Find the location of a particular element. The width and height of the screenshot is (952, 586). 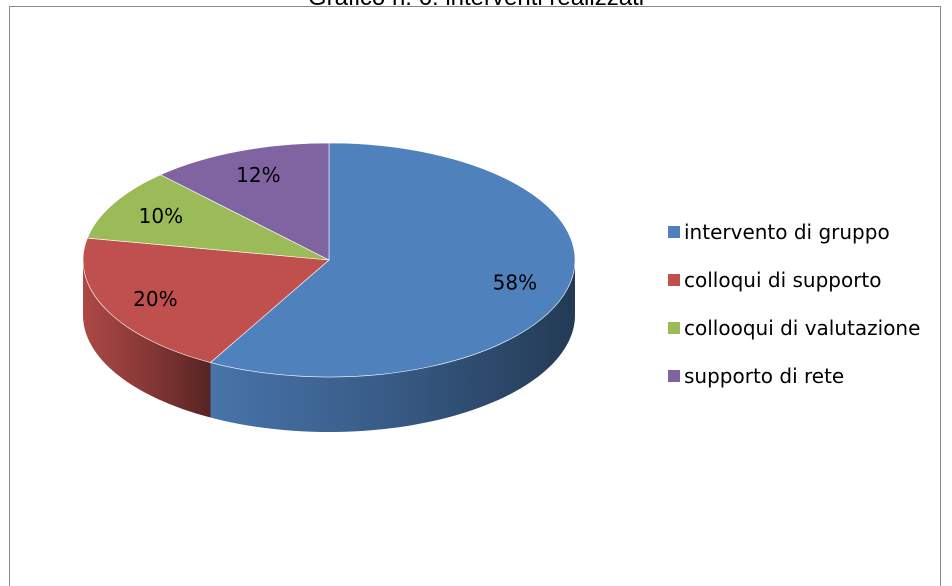

data-label-intervento-di-gruppo: 58% is located at coordinates (515, 283).